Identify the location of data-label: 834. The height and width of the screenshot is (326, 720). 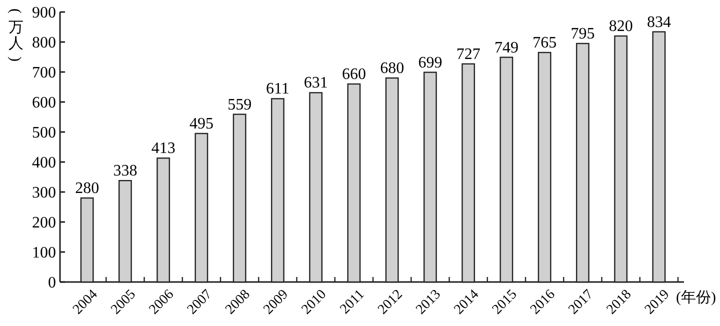
(658, 22).